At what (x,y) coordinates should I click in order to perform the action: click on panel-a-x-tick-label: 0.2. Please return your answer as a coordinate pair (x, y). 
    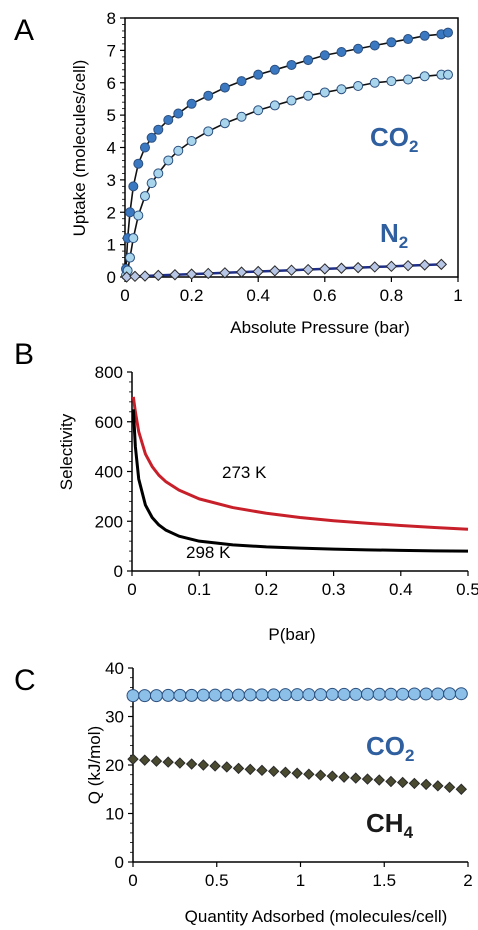
    Looking at the image, I should click on (192, 295).